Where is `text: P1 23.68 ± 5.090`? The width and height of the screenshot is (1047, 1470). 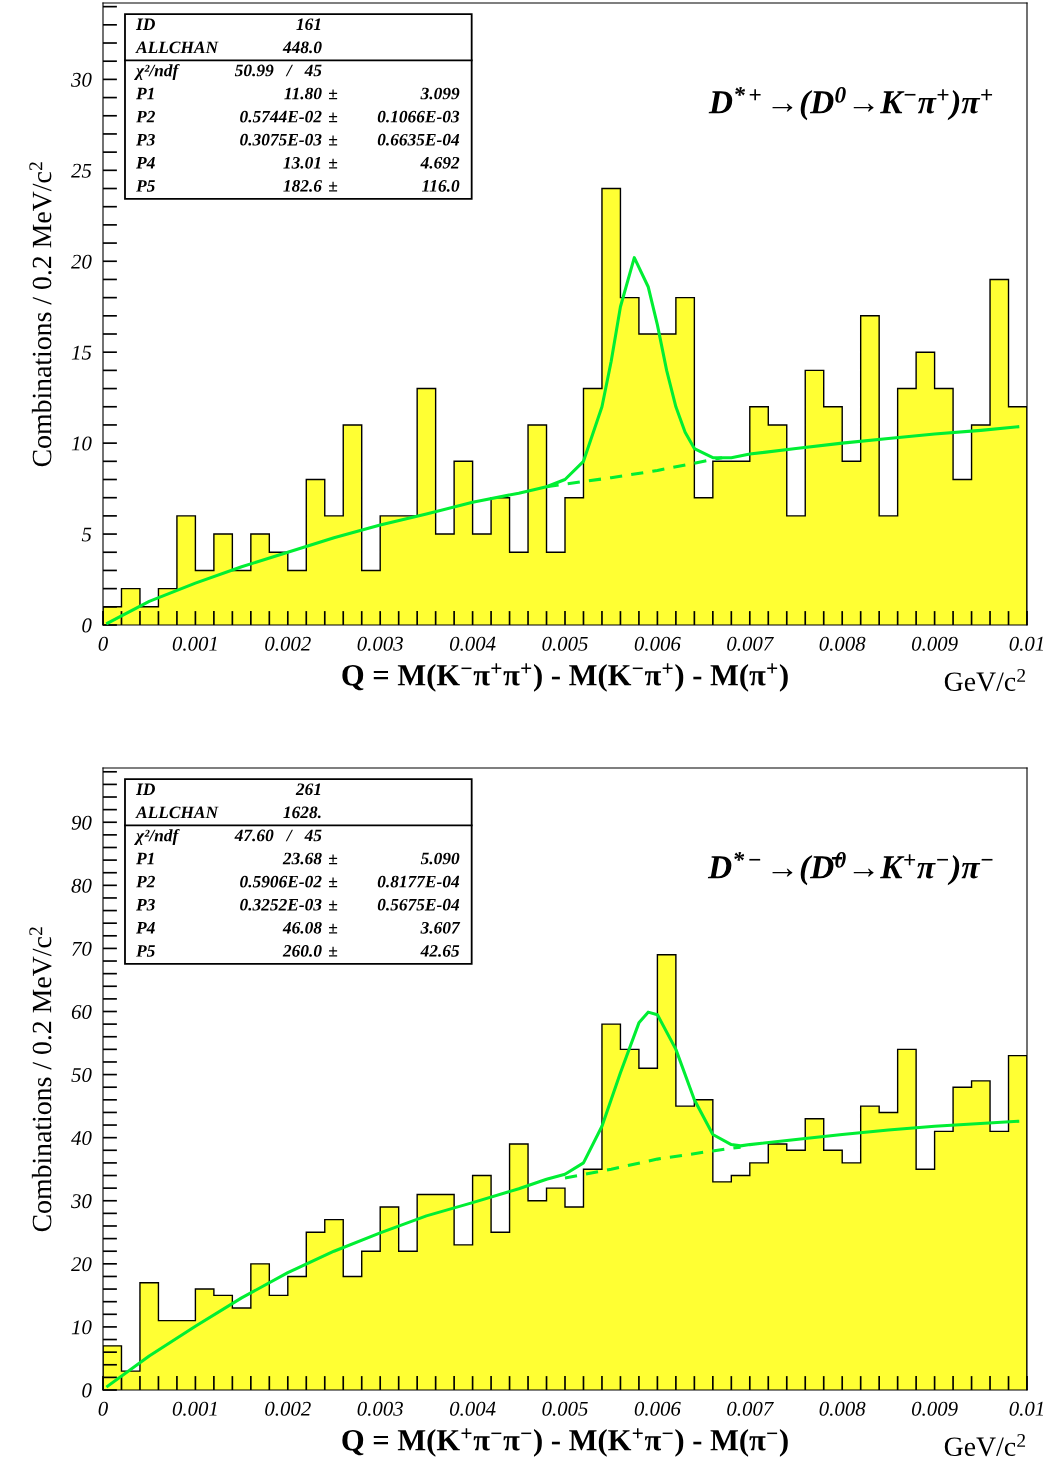 text: P1 23.68 ± 5.090 is located at coordinates (298, 858).